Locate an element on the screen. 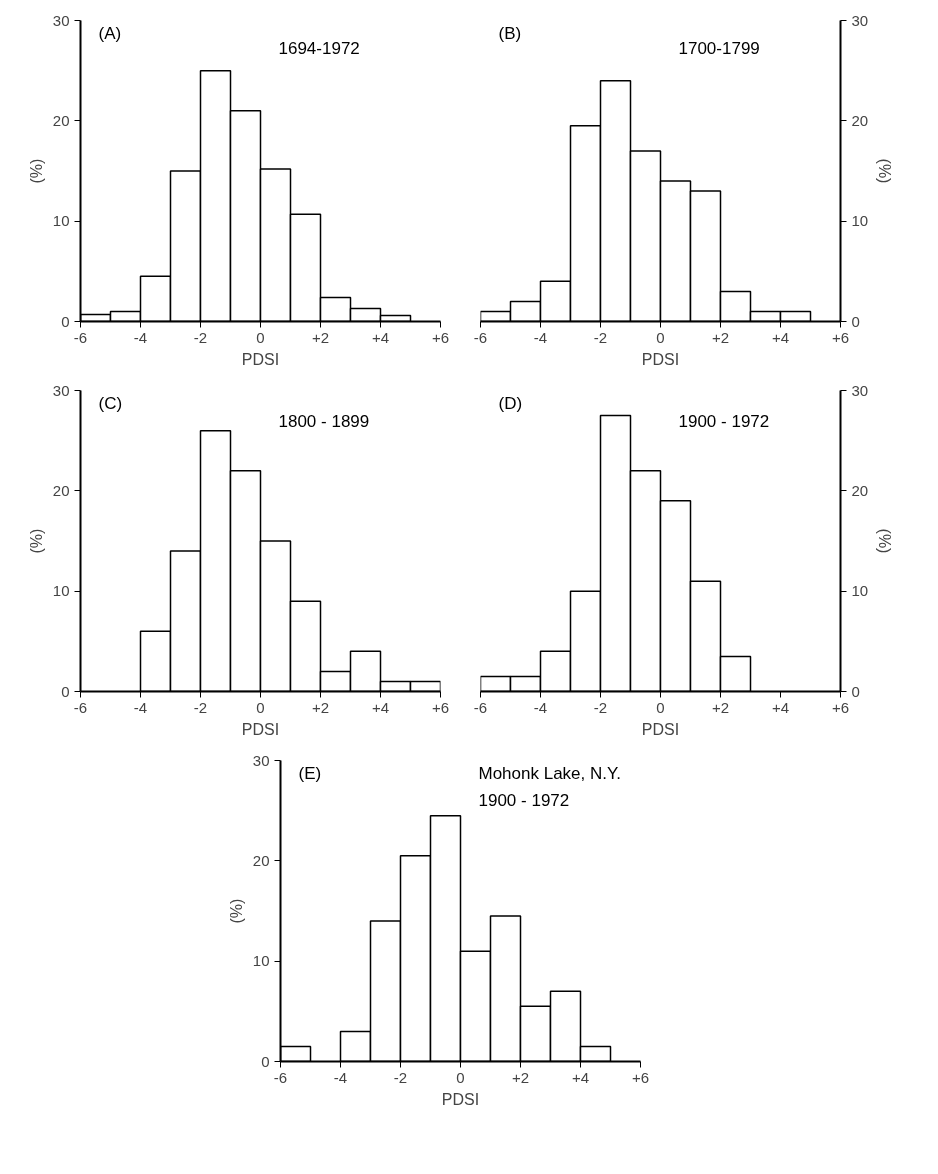 The width and height of the screenshot is (938, 1174). annotation: (A) is located at coordinates (110, 33).